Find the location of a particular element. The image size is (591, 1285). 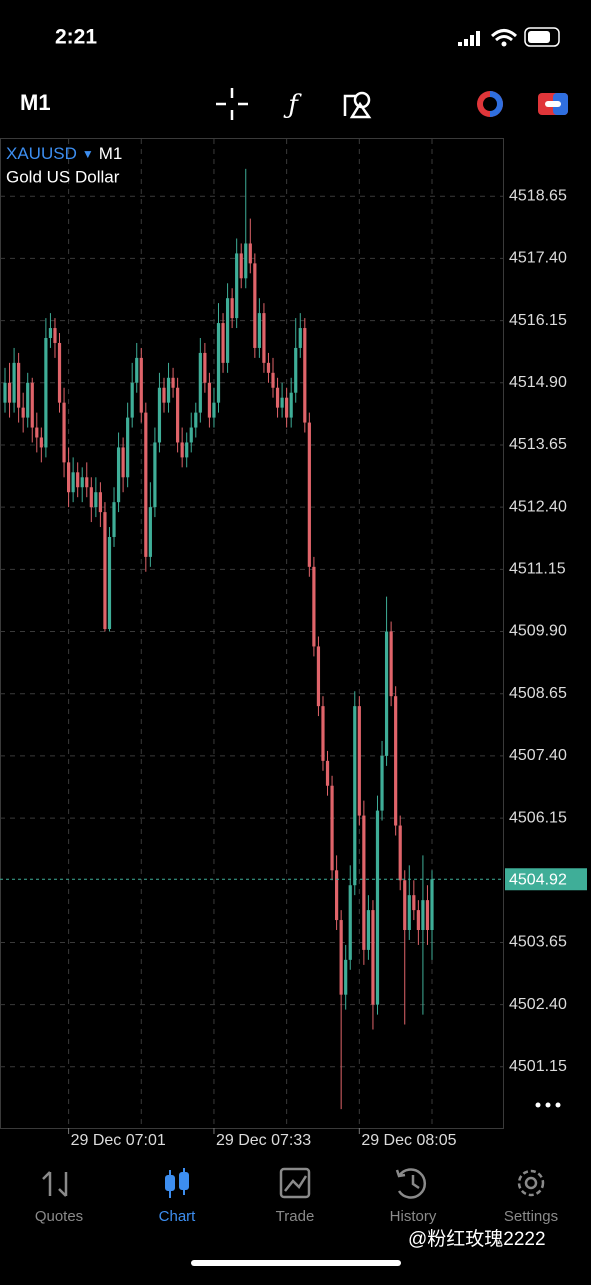

tab-label: Trade is located at coordinates (295, 1216).